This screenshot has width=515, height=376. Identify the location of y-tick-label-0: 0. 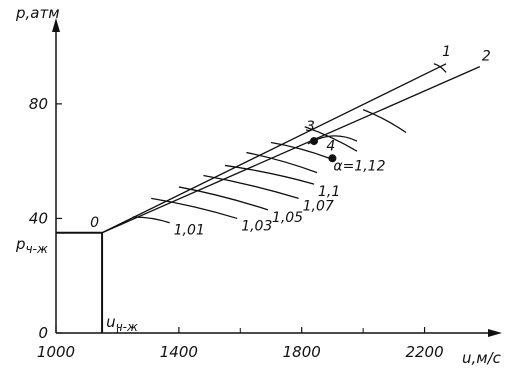
(43, 333).